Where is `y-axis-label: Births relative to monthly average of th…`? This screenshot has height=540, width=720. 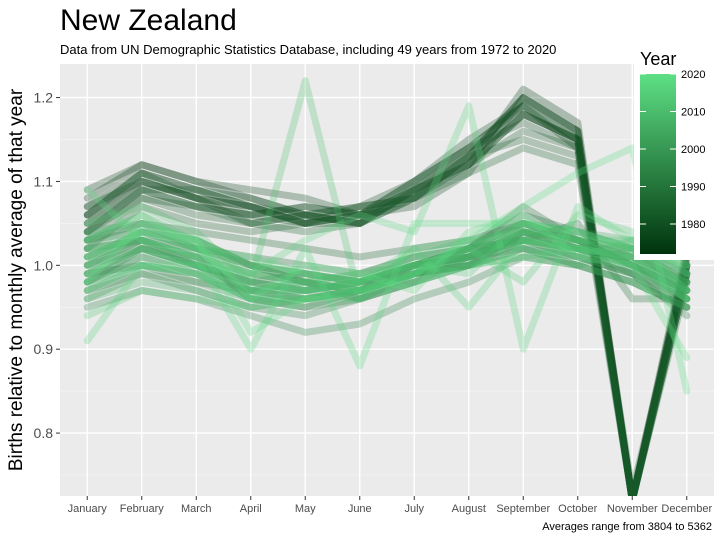 y-axis-label: Births relative to monthly average of th… is located at coordinates (16, 279).